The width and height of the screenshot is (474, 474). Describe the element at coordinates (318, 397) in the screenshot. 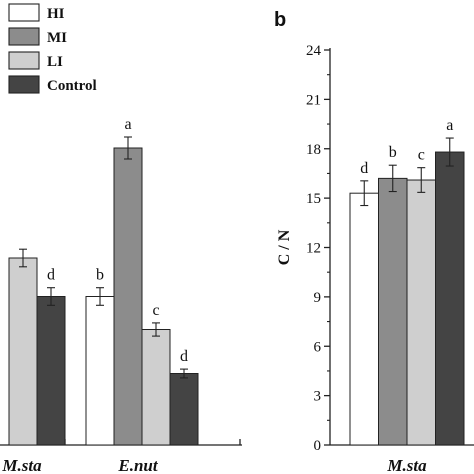

I see `y-tick-label: 3` at that location.